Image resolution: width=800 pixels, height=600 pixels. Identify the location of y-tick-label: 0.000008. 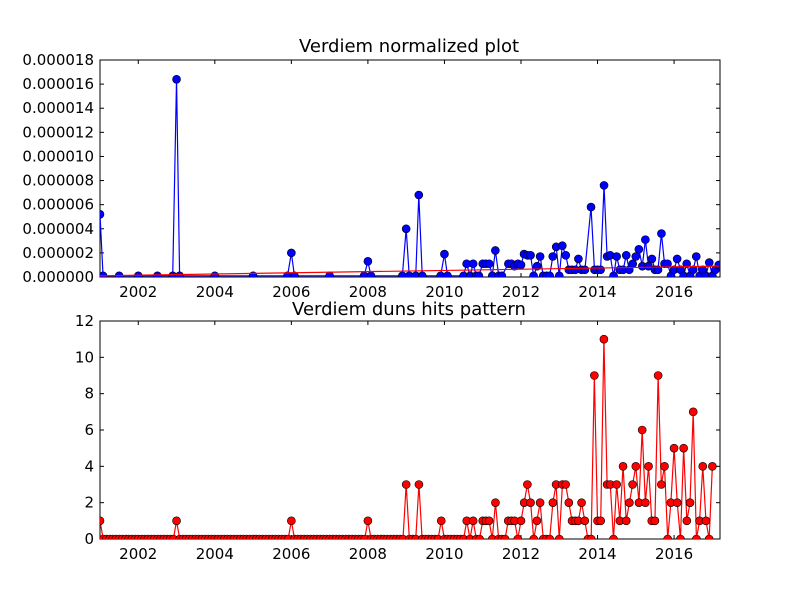
(58, 181).